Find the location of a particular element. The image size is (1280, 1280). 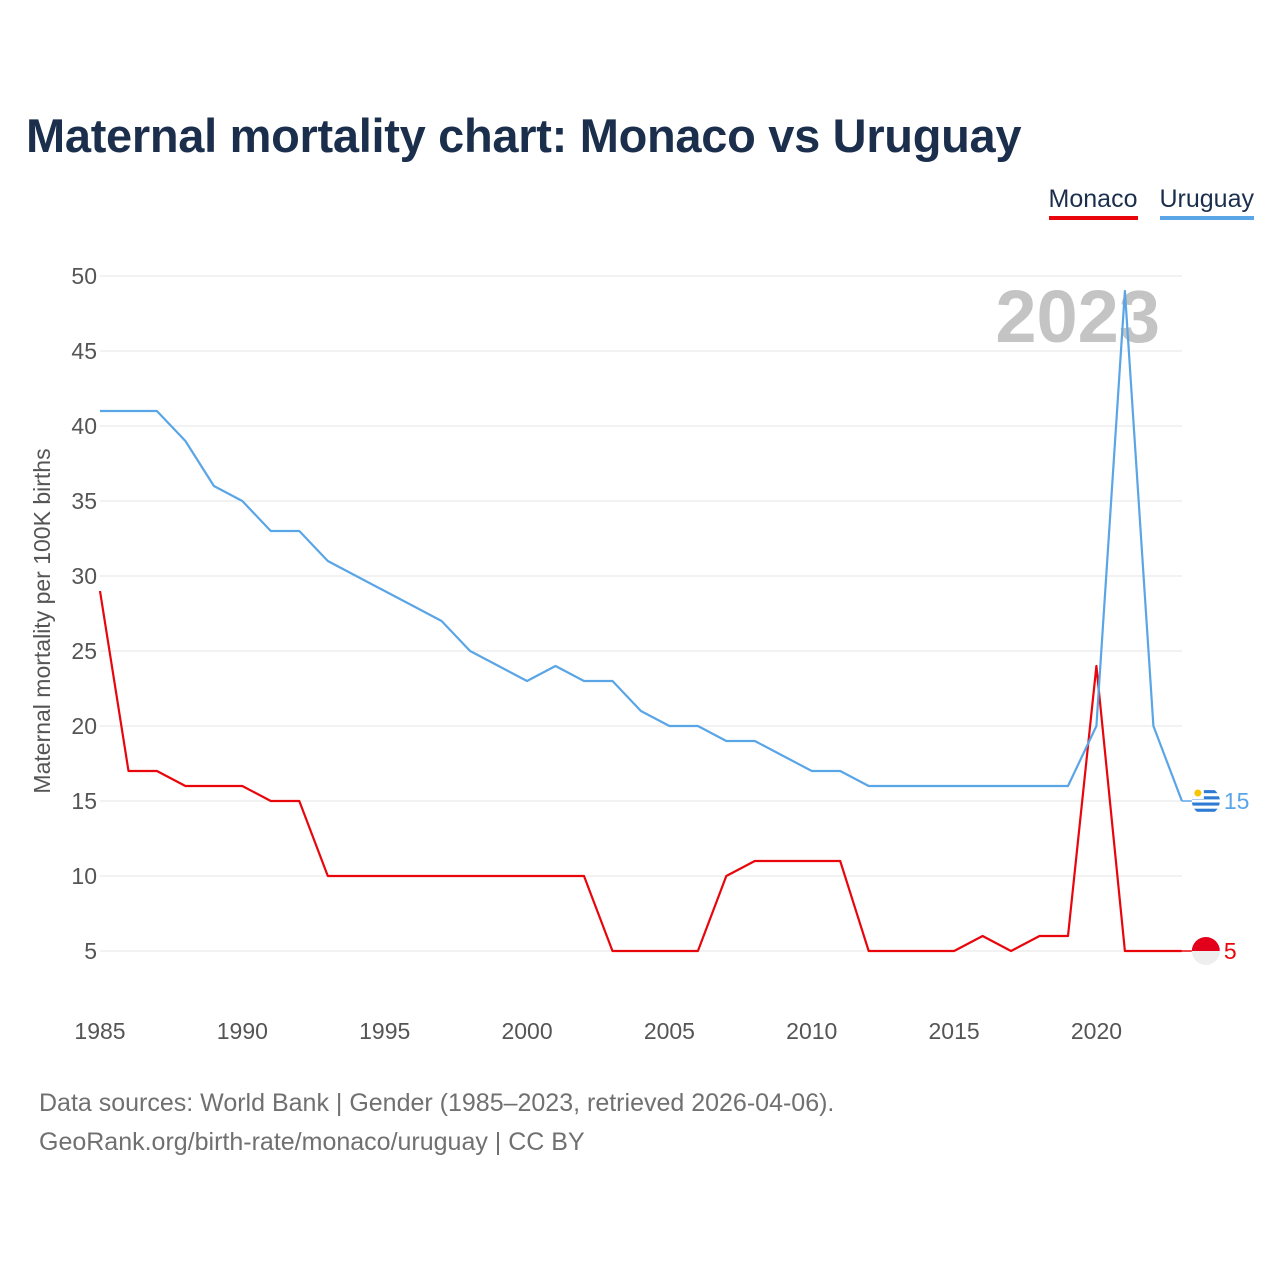

x-tick-label: 2005 is located at coordinates (669, 1031).